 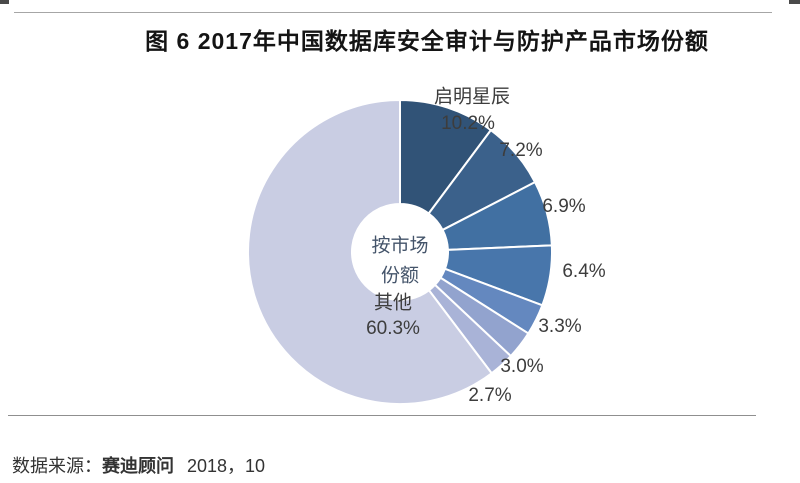 I want to click on center-label-line-1: 按市场, so click(x=400, y=246).